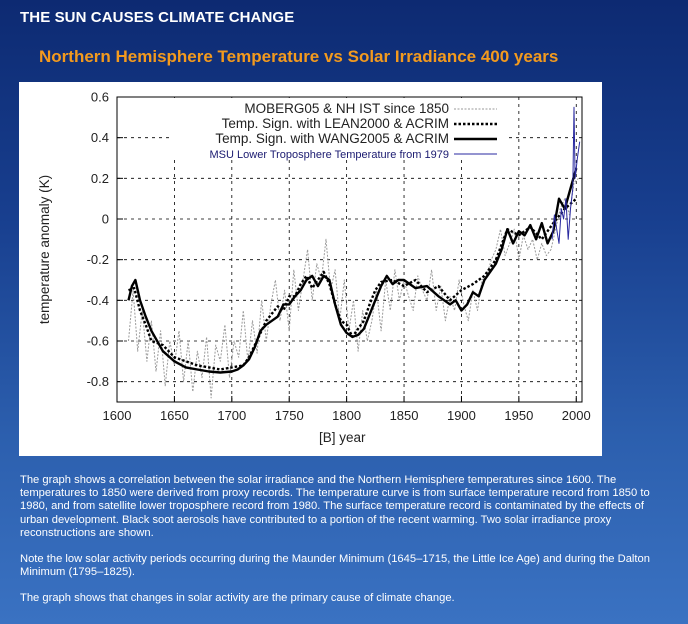 The height and width of the screenshot is (624, 688). I want to click on x-tick-label: 1800, so click(346, 415).